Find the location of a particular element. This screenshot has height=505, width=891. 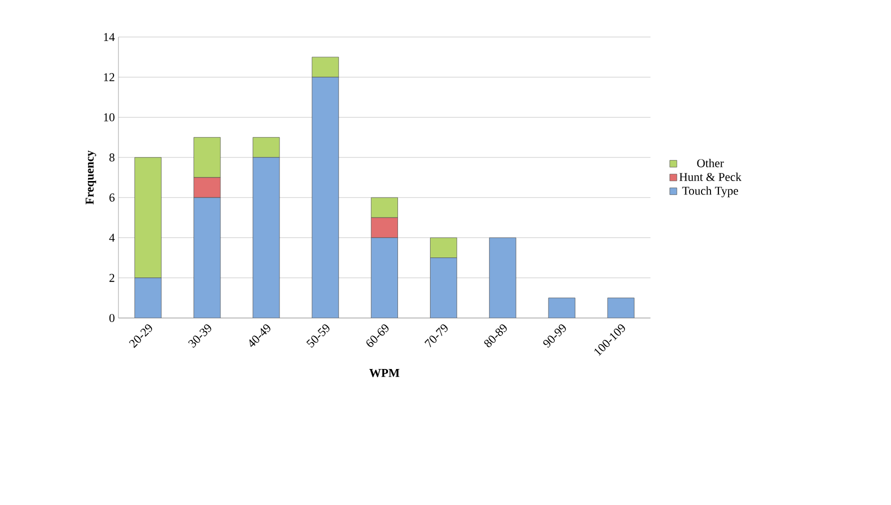

y-tick-label: 2 is located at coordinates (111, 278).